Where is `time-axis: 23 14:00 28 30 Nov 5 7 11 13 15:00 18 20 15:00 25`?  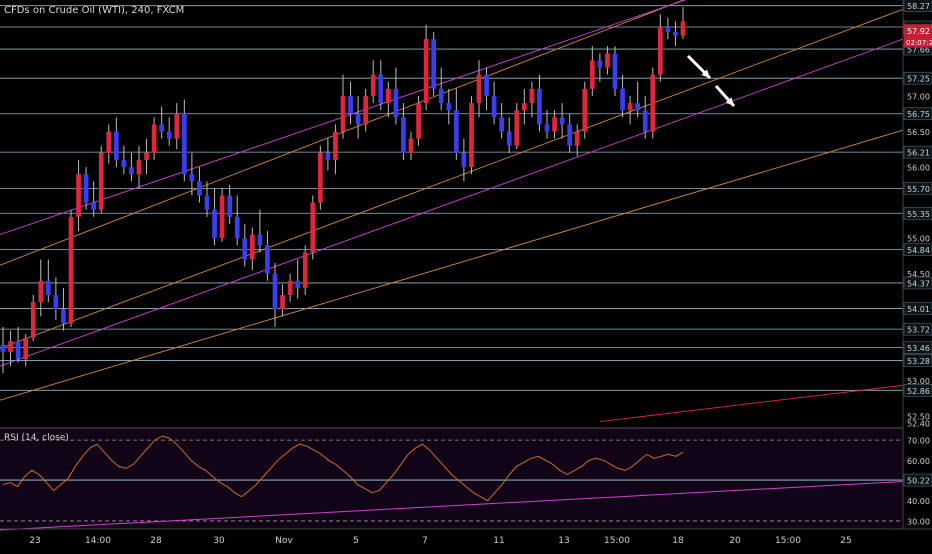
time-axis: 23 14:00 28 30 Nov 5 7 11 13 15:00 18 20 15:00 25 is located at coordinates (466, 537).